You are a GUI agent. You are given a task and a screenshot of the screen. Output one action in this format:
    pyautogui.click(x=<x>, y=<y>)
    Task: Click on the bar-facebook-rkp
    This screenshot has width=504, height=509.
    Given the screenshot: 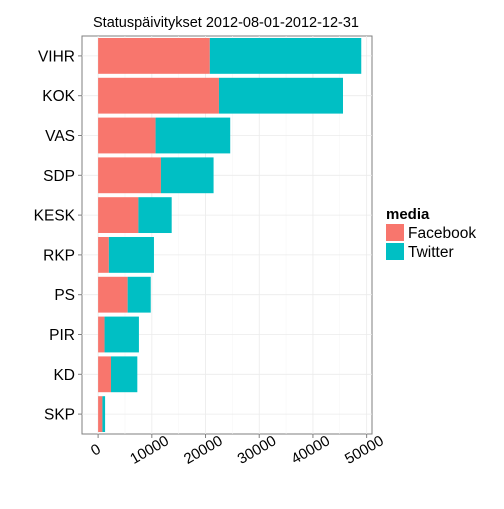 What is the action you would take?
    pyautogui.click(x=103, y=254)
    